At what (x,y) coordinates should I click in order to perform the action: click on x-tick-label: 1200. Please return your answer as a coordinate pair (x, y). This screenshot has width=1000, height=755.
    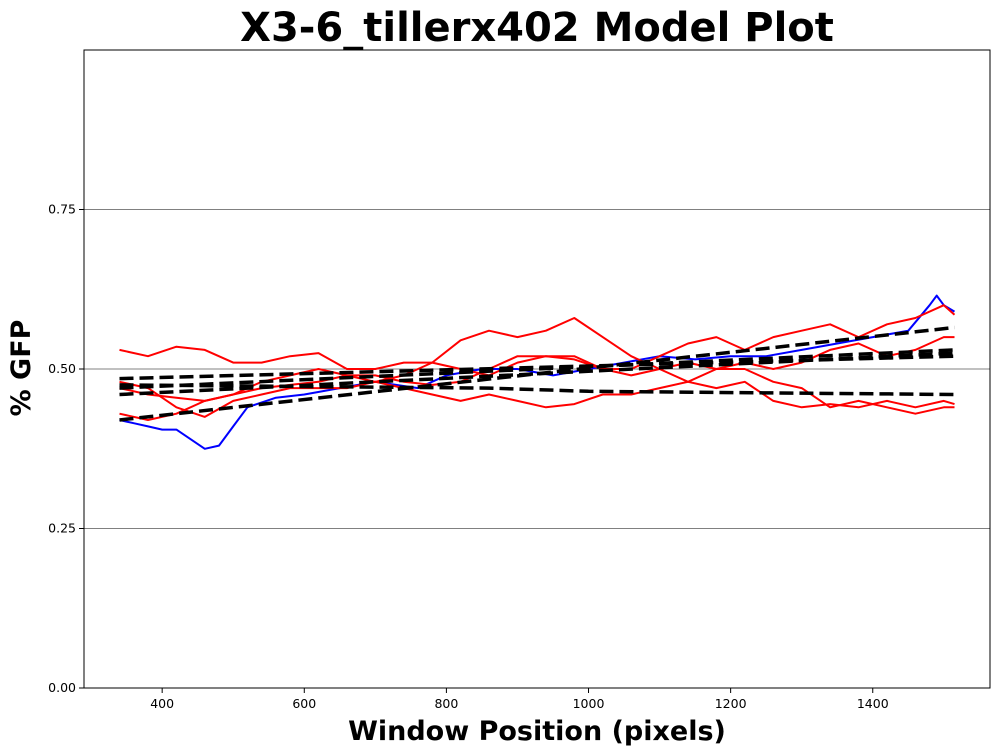
    Looking at the image, I should click on (731, 703).